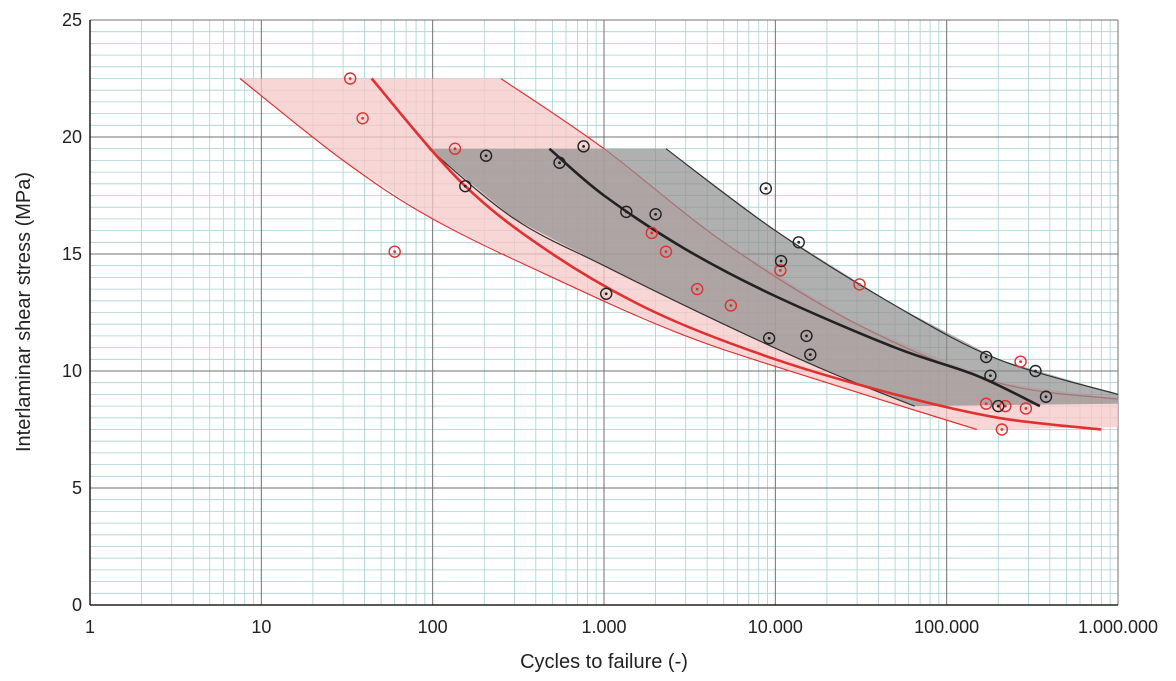  What do you see at coordinates (775, 627) in the screenshot?
I see `x-tick-label: 10.000` at bounding box center [775, 627].